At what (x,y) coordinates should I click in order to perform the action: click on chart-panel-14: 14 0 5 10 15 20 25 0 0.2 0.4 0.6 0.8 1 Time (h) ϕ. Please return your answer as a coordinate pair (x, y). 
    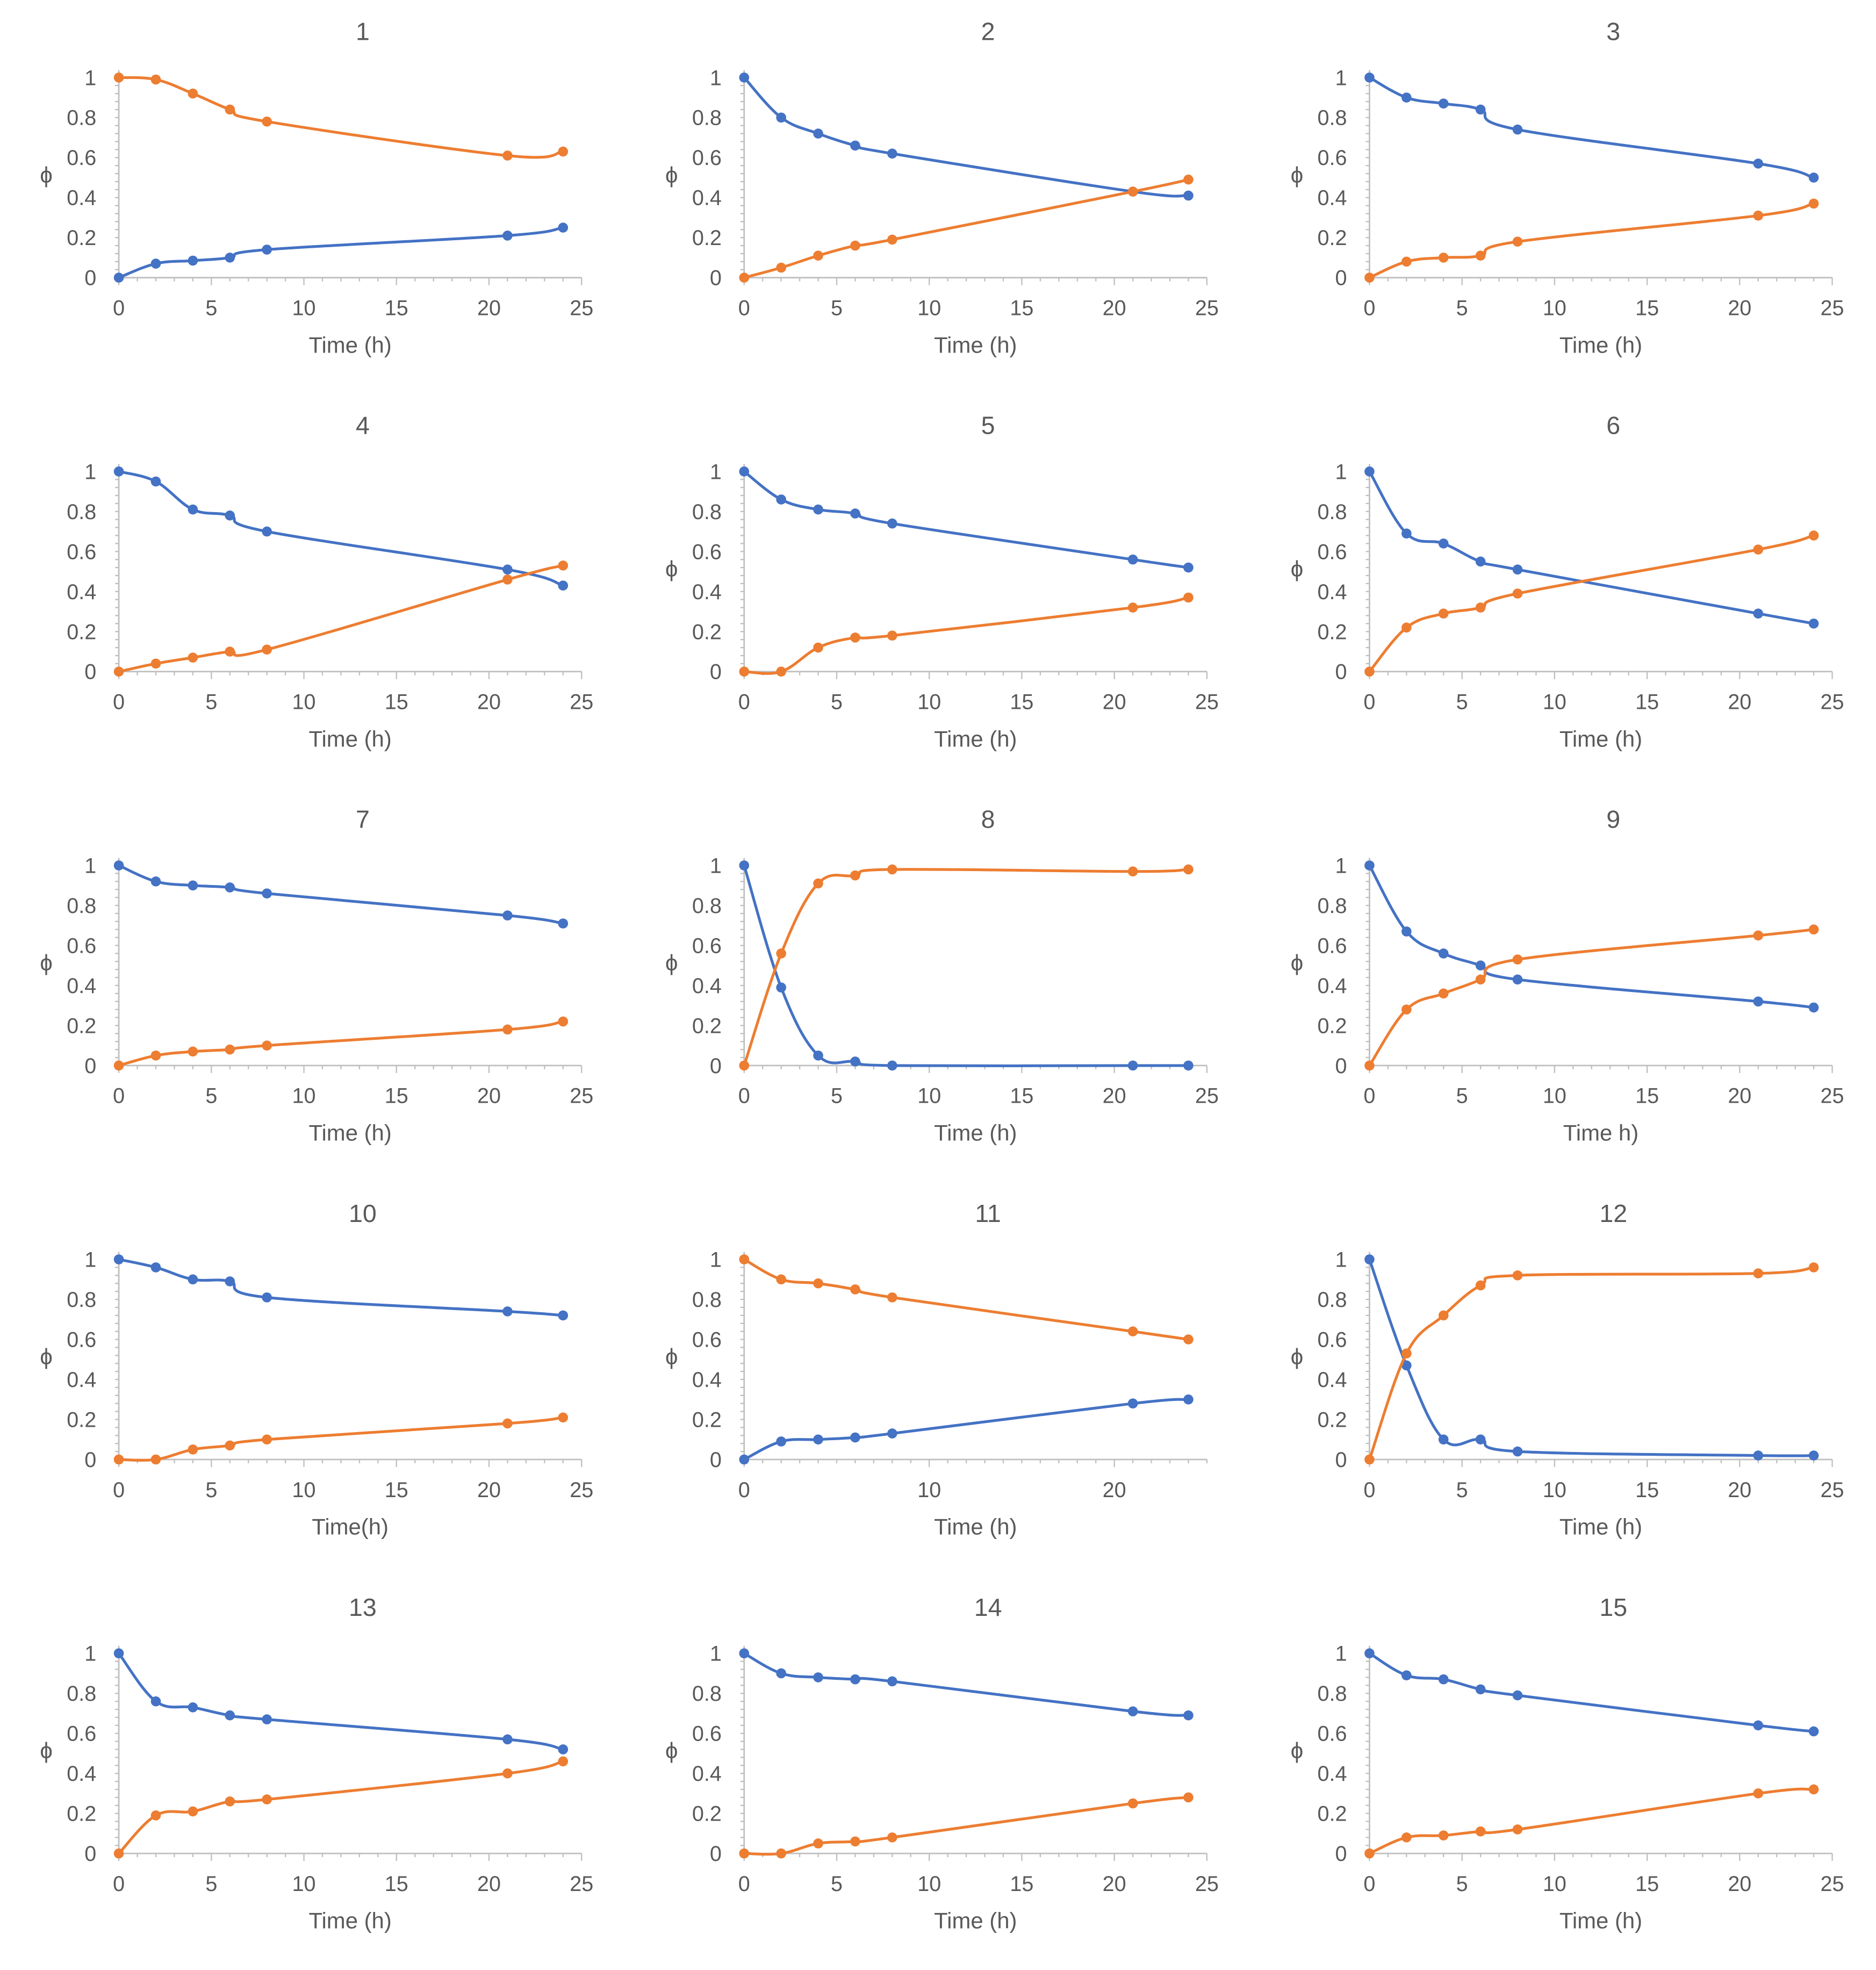
    Looking at the image, I should click on (942, 1763).